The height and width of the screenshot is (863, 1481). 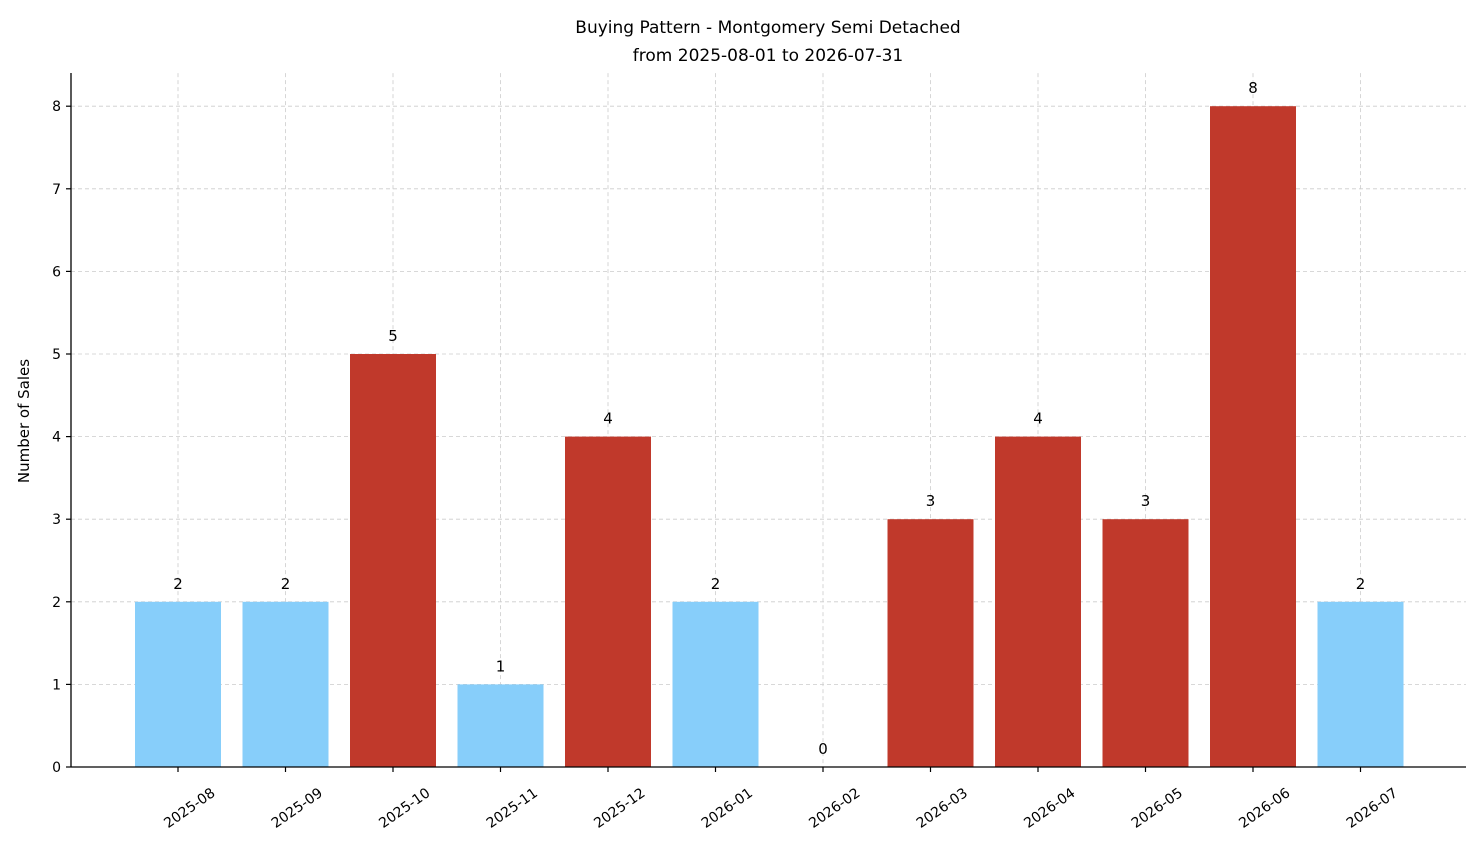 I want to click on y-tick-label: 3, so click(x=56, y=520).